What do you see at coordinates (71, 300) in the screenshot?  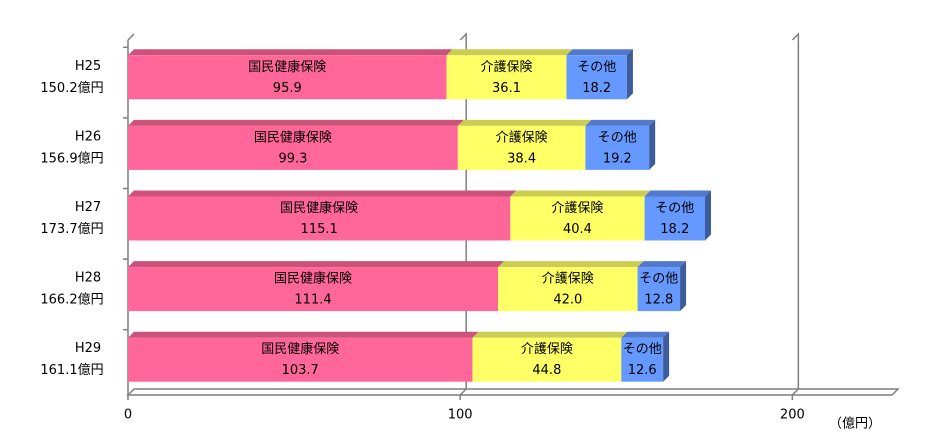 I see `total-label: 166.2億円` at bounding box center [71, 300].